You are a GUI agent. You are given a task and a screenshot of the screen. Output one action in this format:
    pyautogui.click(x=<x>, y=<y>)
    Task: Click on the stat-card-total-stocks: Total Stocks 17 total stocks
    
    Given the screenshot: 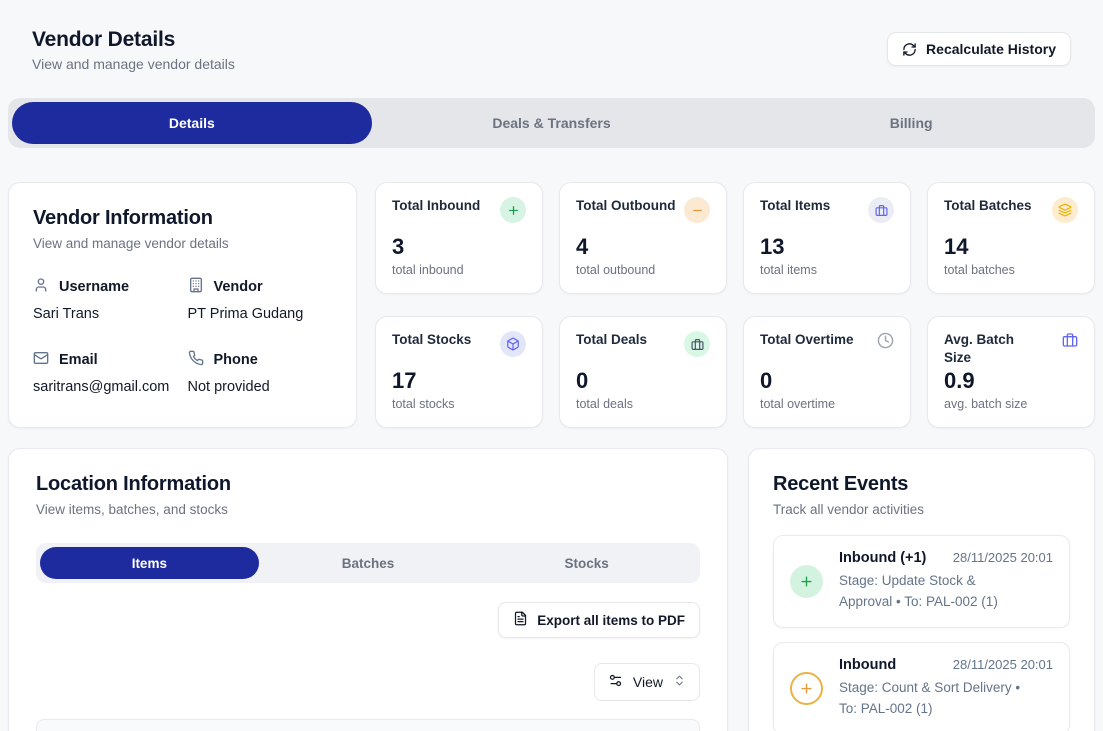 What is the action you would take?
    pyautogui.click(x=459, y=372)
    